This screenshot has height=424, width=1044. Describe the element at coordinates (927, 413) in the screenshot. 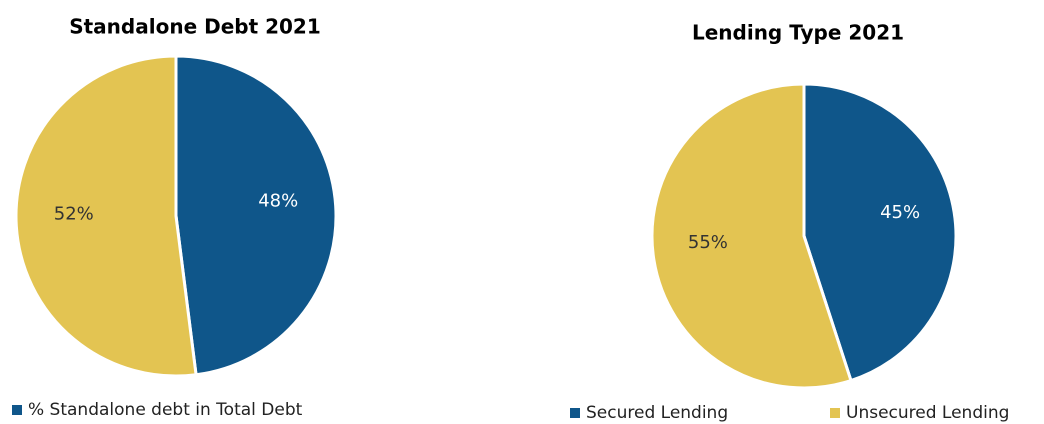

I see `legend-label: Unsecured Lending` at that location.